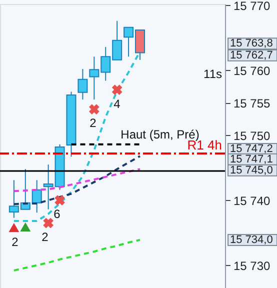 This screenshot has height=288, width=277. Describe the element at coordinates (252, 71) in the screenshot. I see `y-tick-label: 15 760` at that location.